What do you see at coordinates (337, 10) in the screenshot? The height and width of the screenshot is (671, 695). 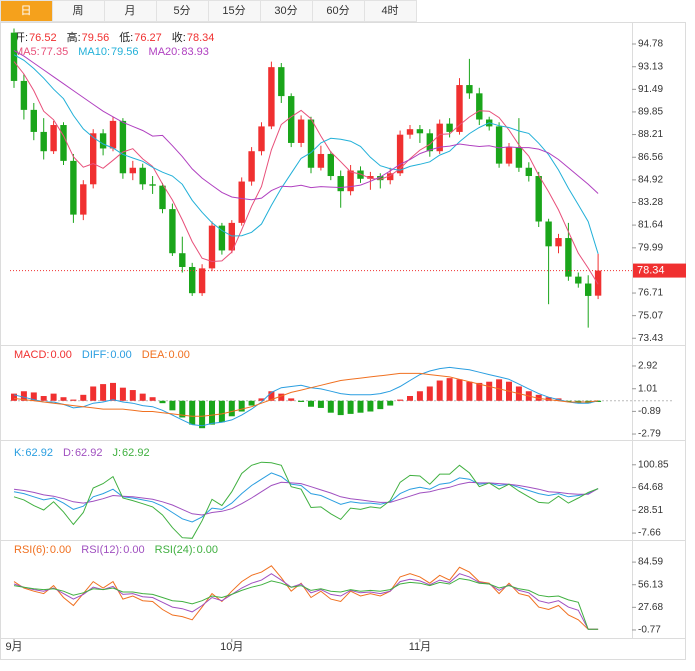 I see `tab-label: 60分` at bounding box center [337, 10].